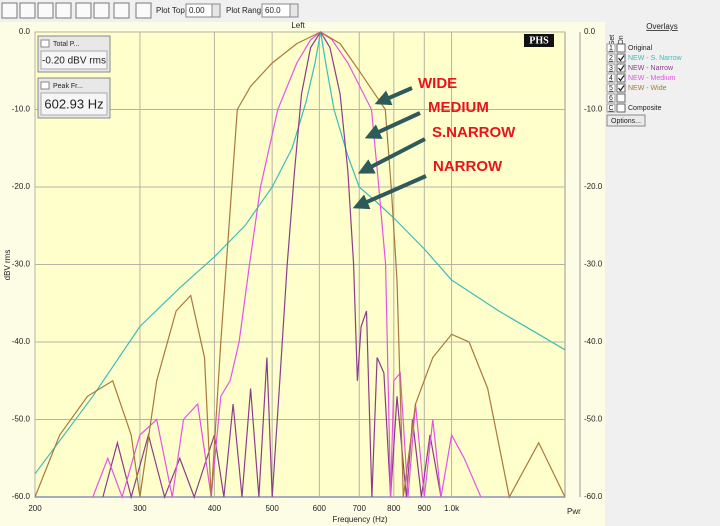  I want to click on x-tick-label: 700, so click(360, 508).